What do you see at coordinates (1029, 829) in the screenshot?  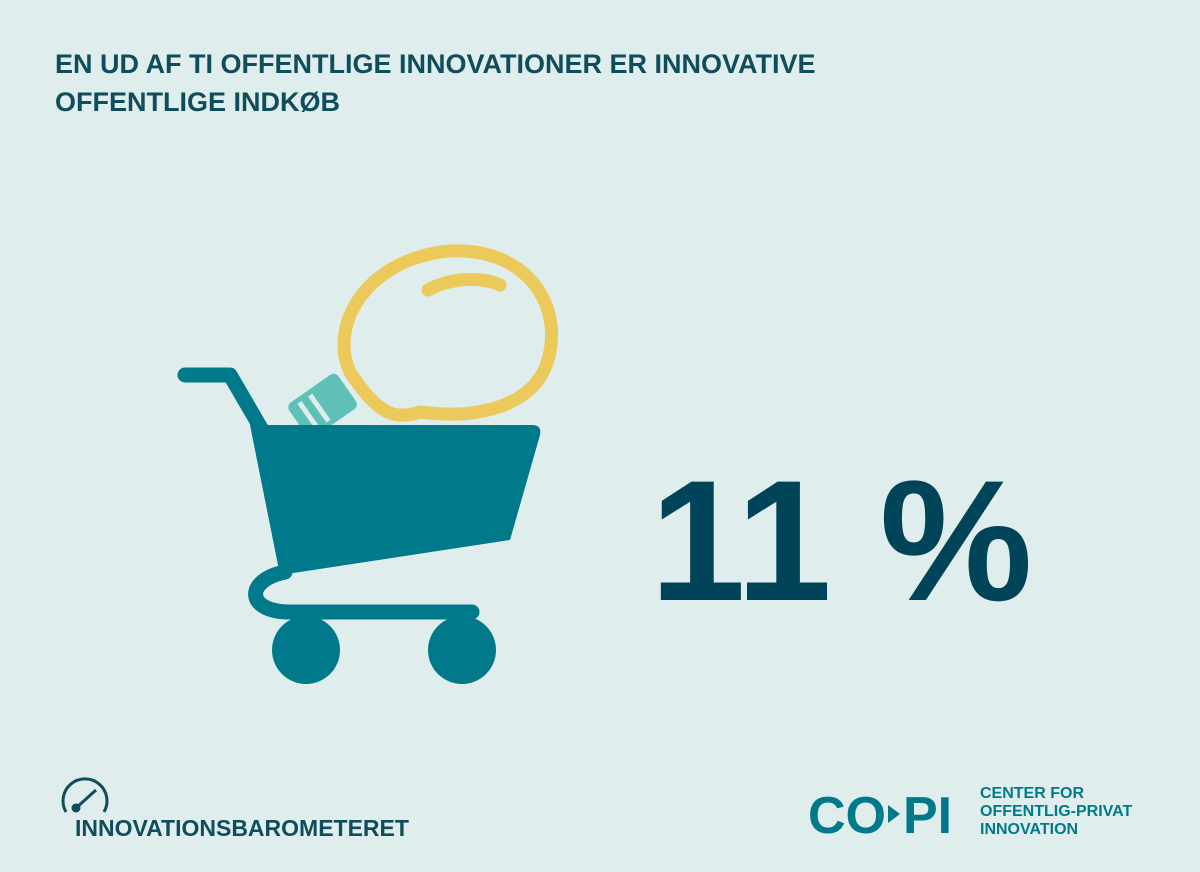 I see `copi-line: INNOVATION` at bounding box center [1029, 829].